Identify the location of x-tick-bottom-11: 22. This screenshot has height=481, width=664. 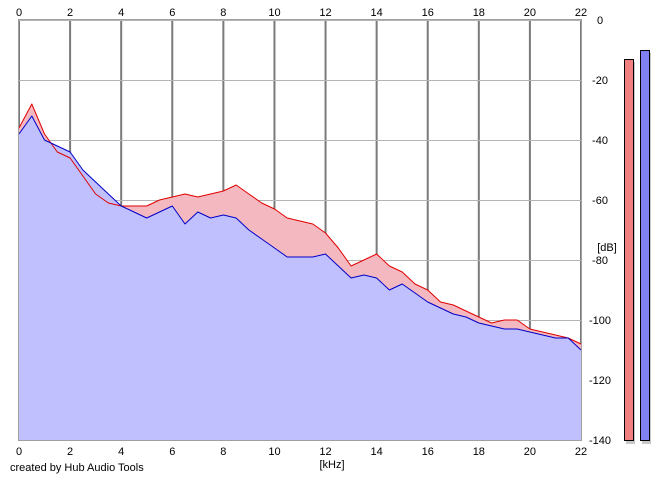
(581, 452).